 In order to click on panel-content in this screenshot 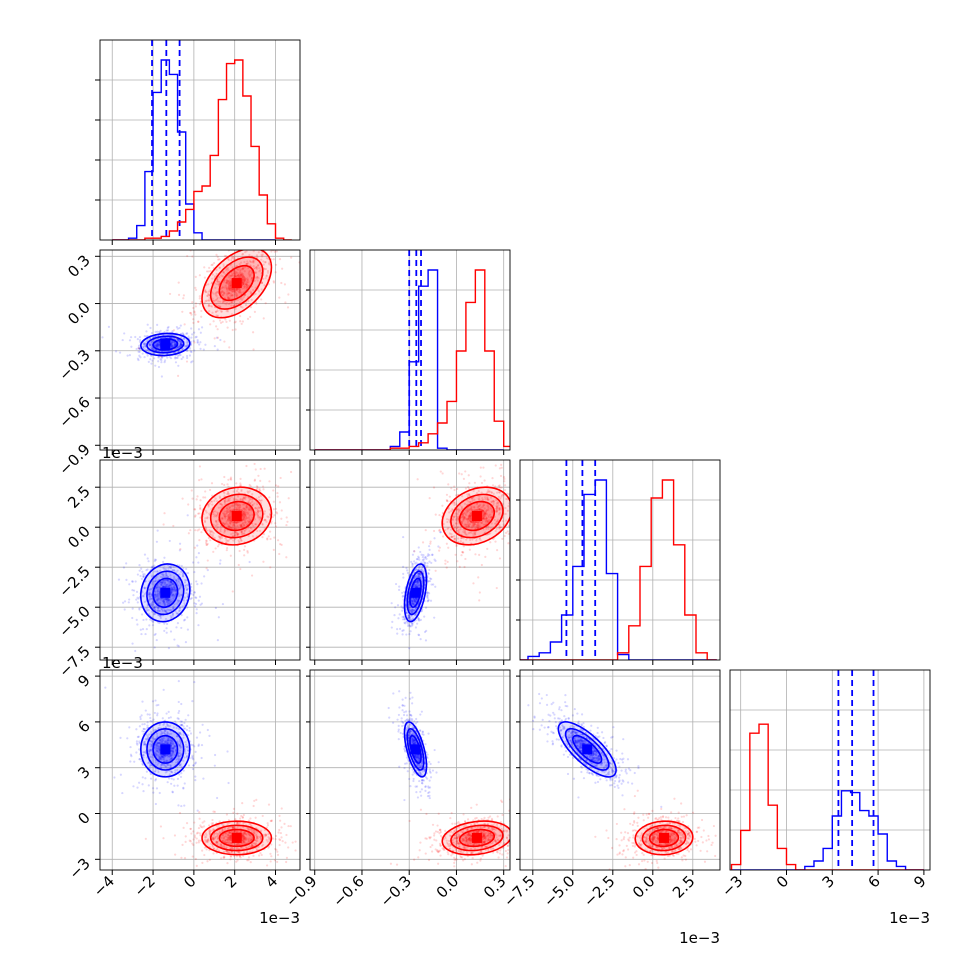, I will do `click(200, 773)`.